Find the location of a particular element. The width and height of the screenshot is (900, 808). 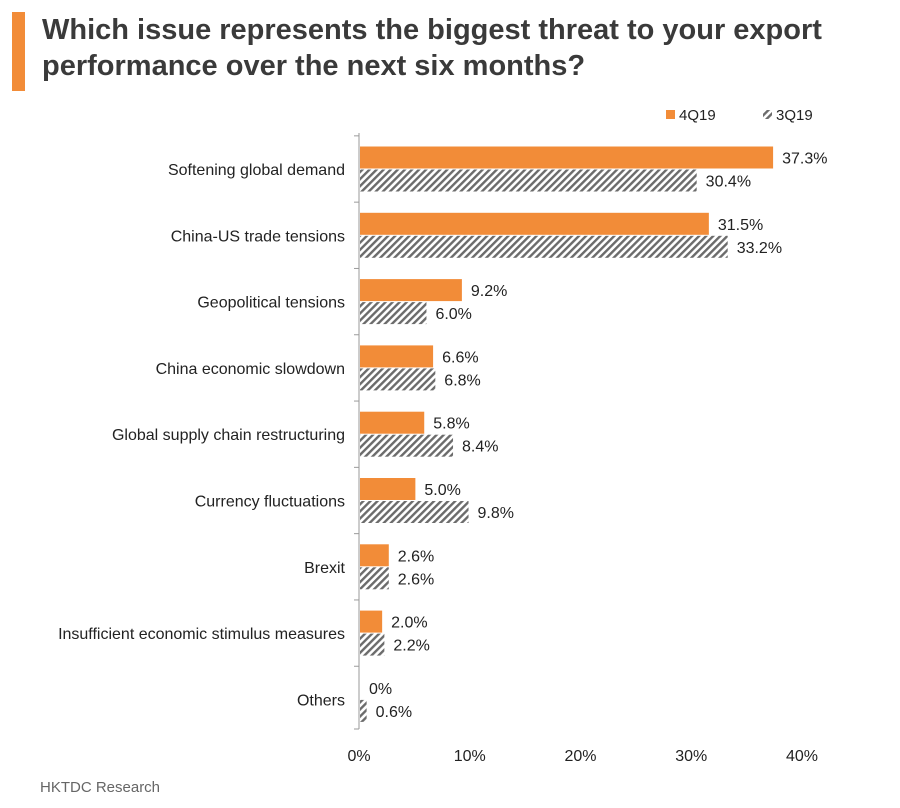

category-label: Softening global demand is located at coordinates (256, 170).